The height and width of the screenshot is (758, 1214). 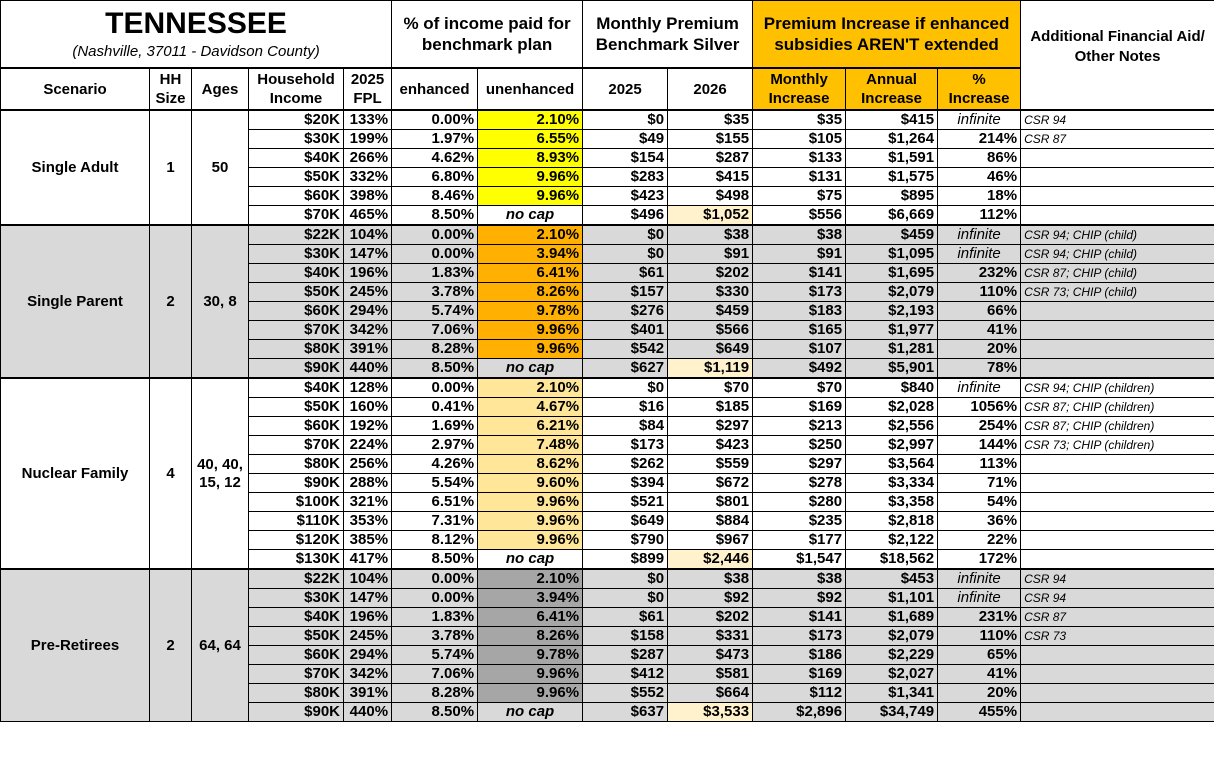 I want to click on unenhanced-pct-cell: 9.60%, so click(x=530, y=483).